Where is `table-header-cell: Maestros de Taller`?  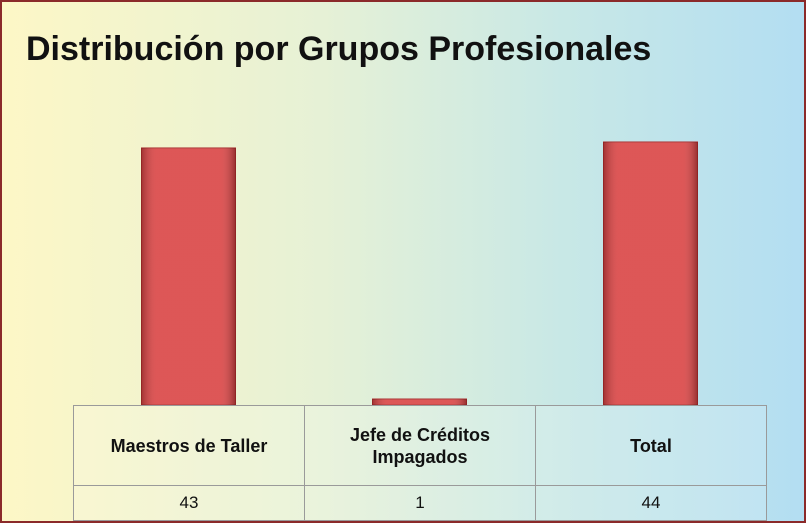
table-header-cell: Maestros de Taller is located at coordinates (189, 445).